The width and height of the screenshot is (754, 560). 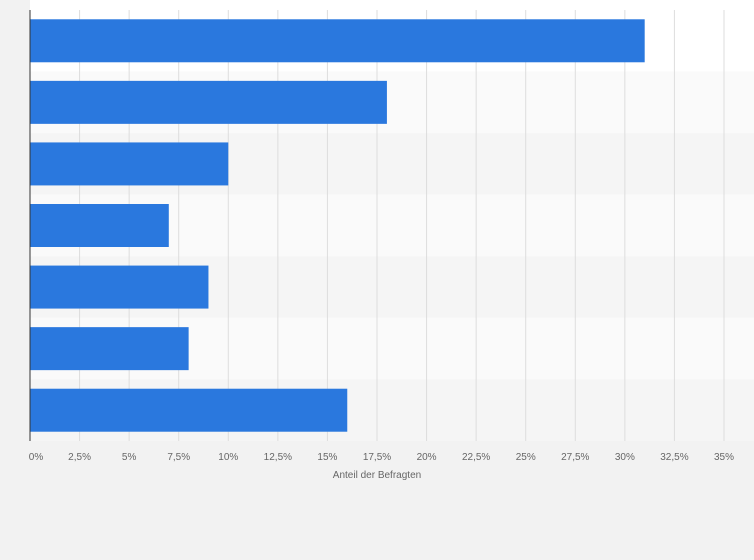 What do you see at coordinates (36, 457) in the screenshot?
I see `x-tick-label: 0%` at bounding box center [36, 457].